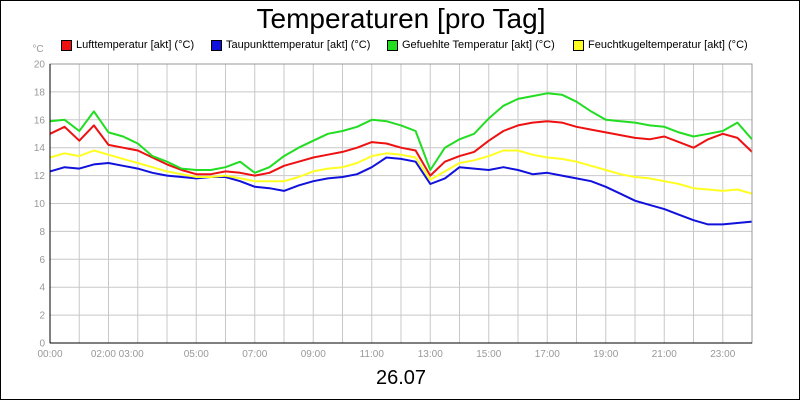 This screenshot has width=800, height=401. Describe the element at coordinates (254, 354) in the screenshot. I see `x-tick-label: 07:00` at that location.